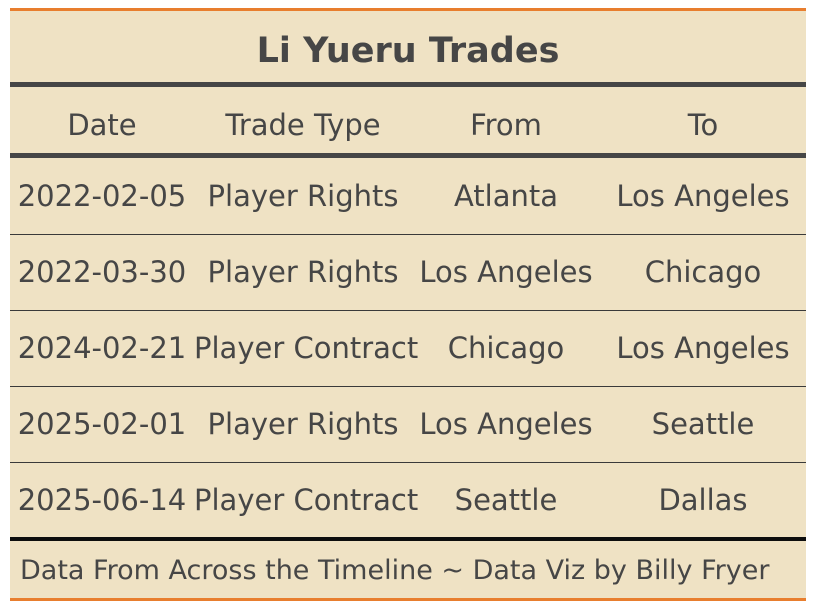  Describe the element at coordinates (703, 424) in the screenshot. I see `cell-to: Seattle` at that location.